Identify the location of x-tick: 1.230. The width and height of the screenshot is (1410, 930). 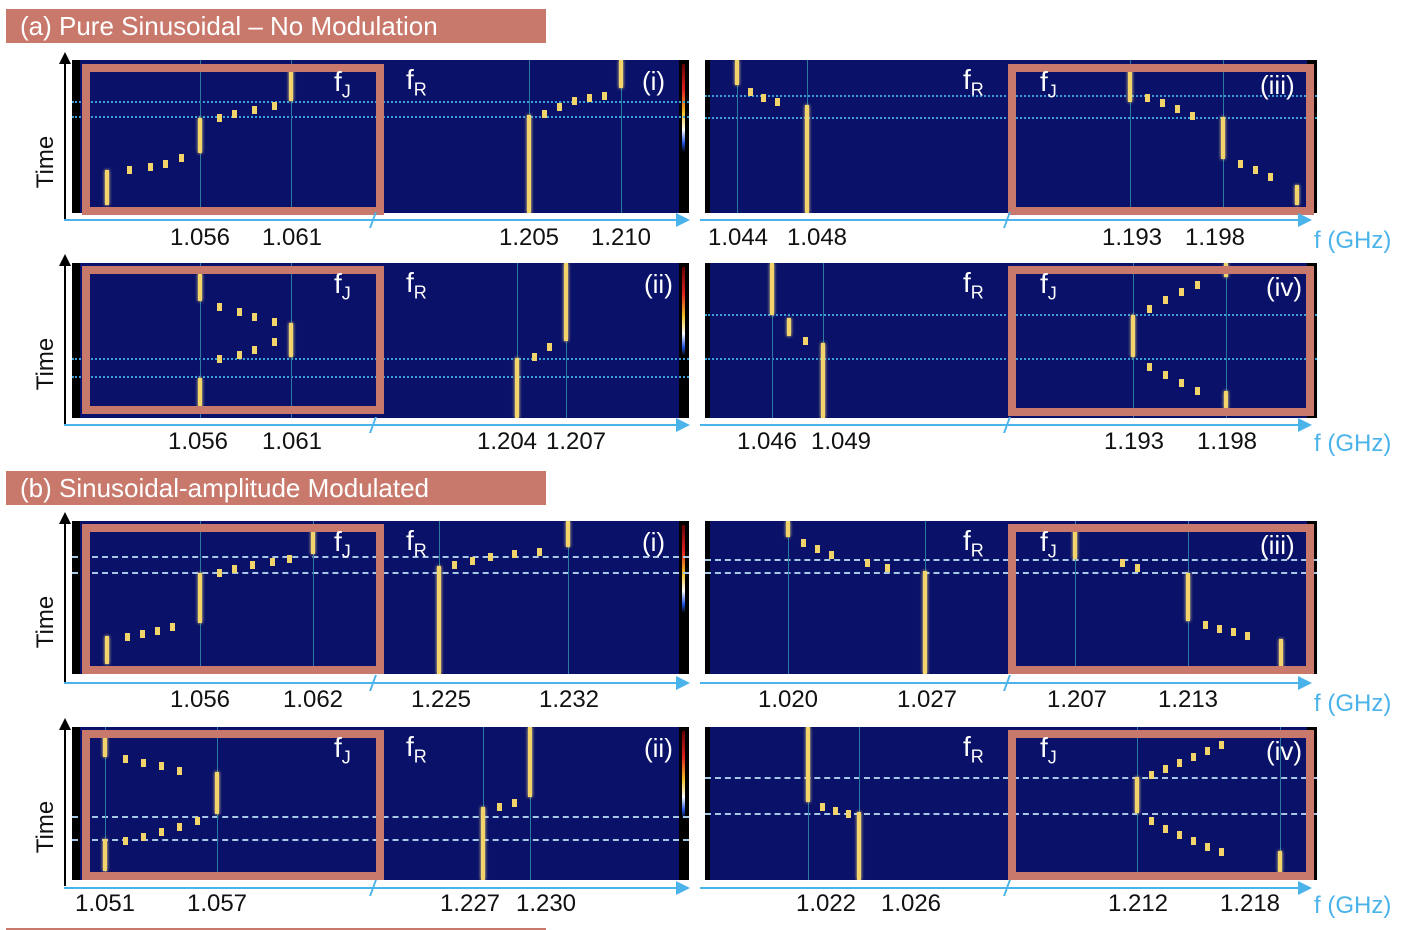
(546, 903).